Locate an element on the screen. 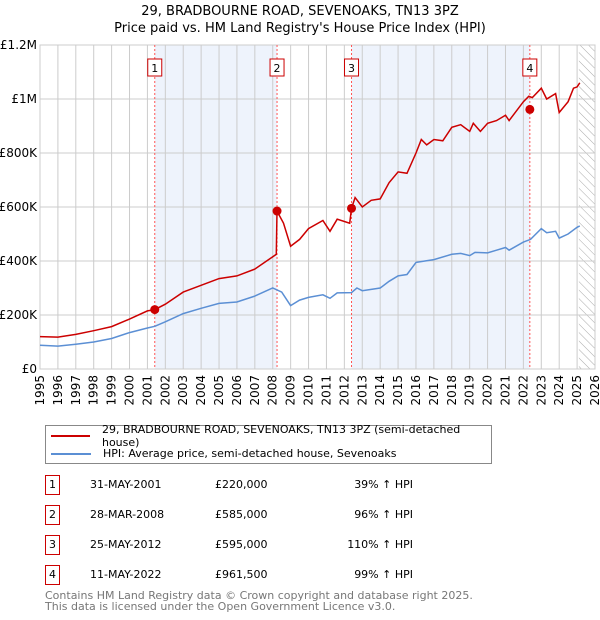 The image size is (600, 620). sale-label: 2 is located at coordinates (277, 68).